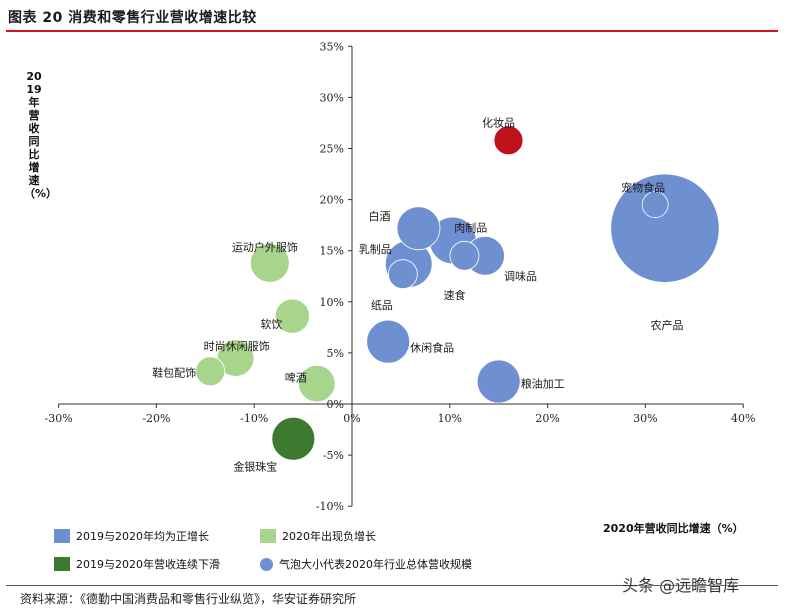 The height and width of the screenshot is (612, 787). Describe the element at coordinates (332, 46) in the screenshot. I see `y-tick-label: 35%` at that location.